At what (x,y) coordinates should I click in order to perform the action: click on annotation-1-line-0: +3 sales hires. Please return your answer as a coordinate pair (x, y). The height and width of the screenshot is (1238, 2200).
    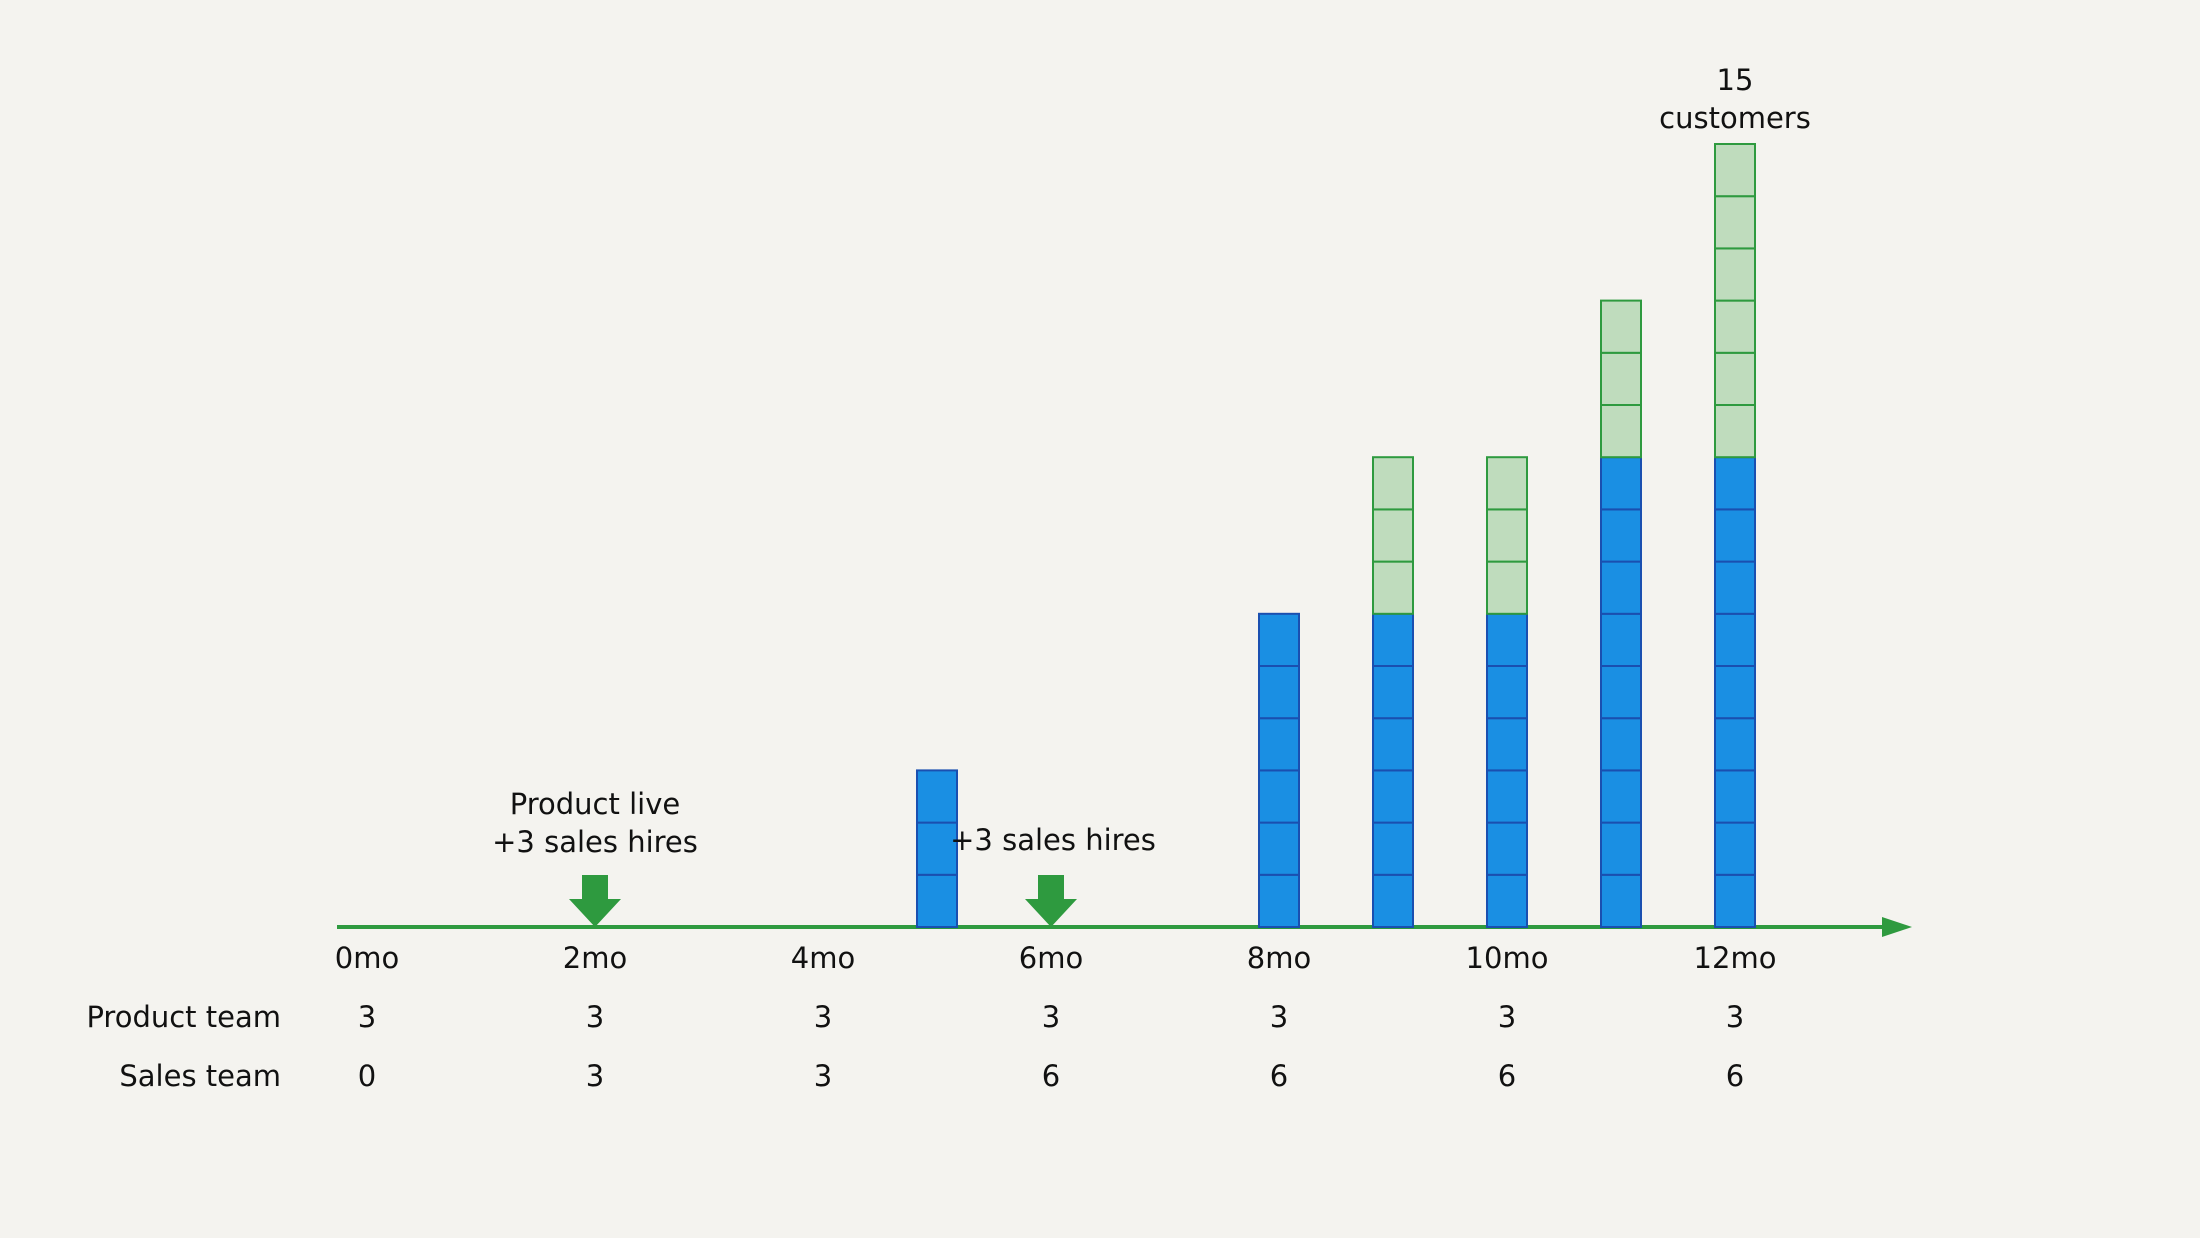
    Looking at the image, I should click on (1053, 840).